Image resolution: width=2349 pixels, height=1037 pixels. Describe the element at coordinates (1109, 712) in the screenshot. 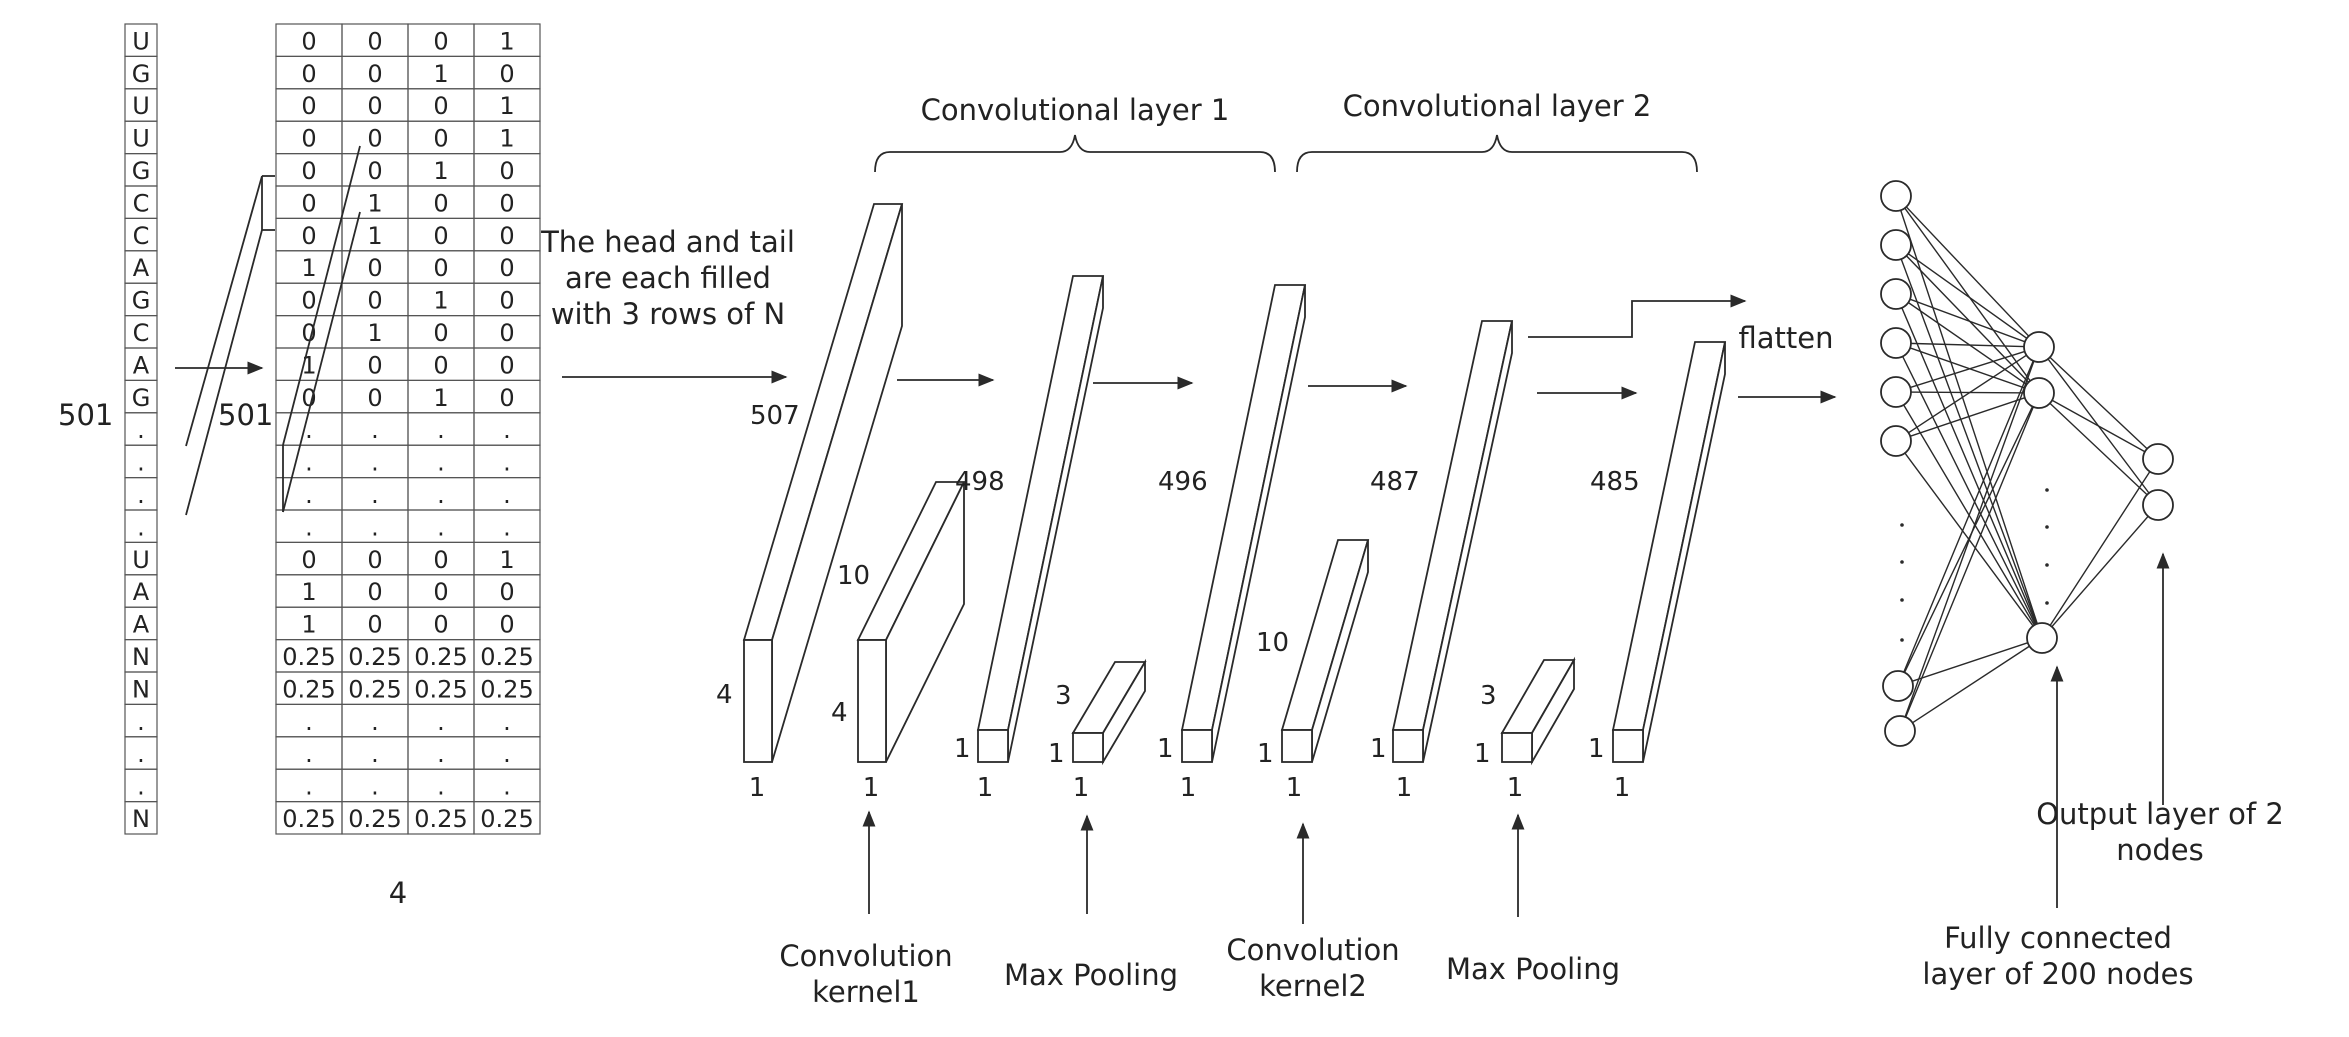

I see `pool-kernel-1-block` at that location.